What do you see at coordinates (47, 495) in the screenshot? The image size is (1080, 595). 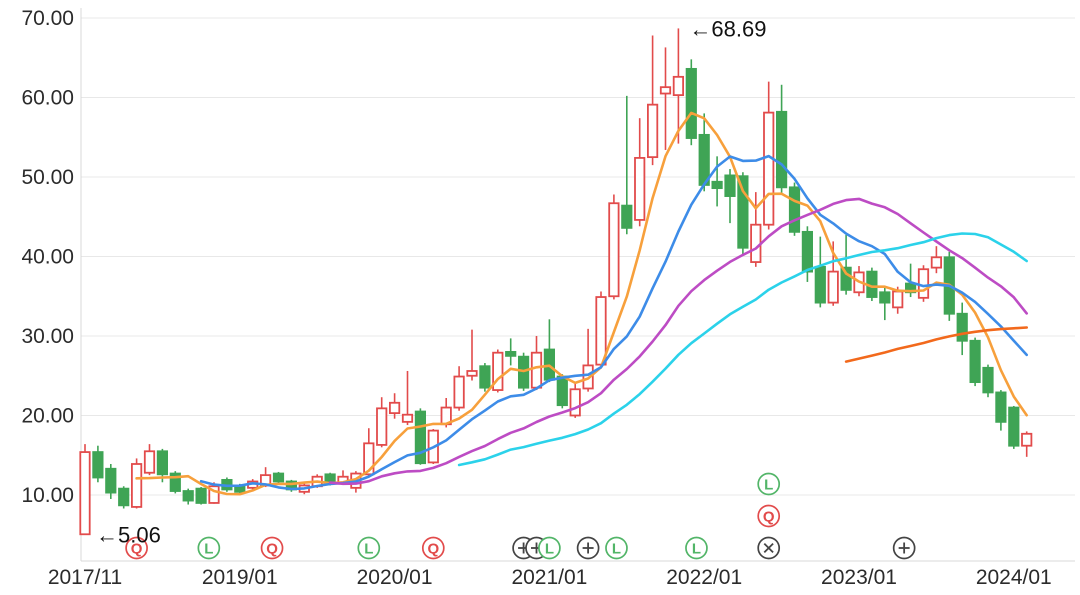 I see `y-axis-label: 10.00` at bounding box center [47, 495].